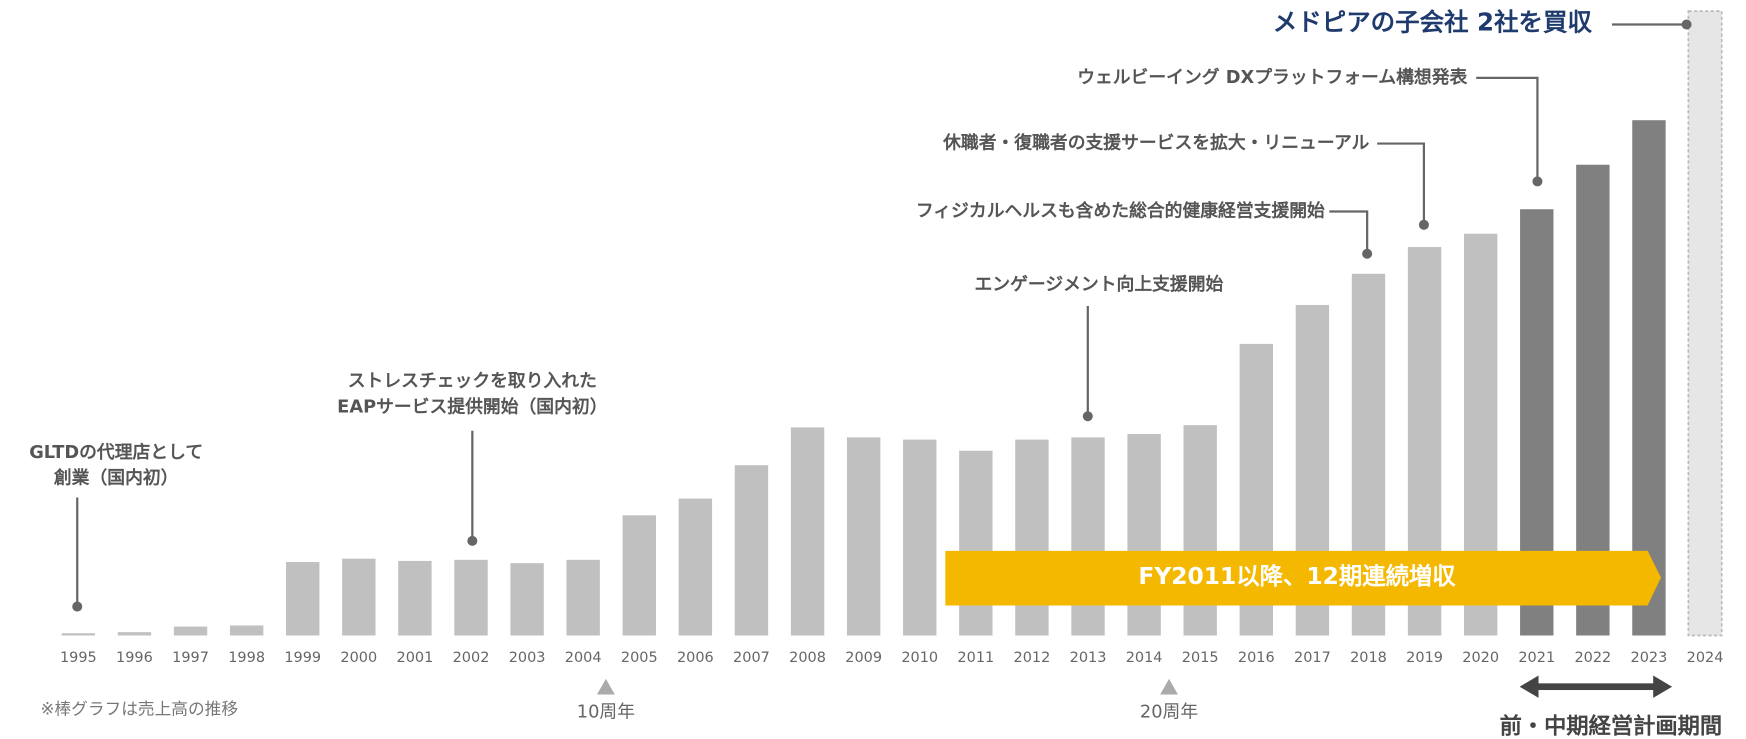  Describe the element at coordinates (1312, 658) in the screenshot. I see `x-tick-label: 2017` at that location.